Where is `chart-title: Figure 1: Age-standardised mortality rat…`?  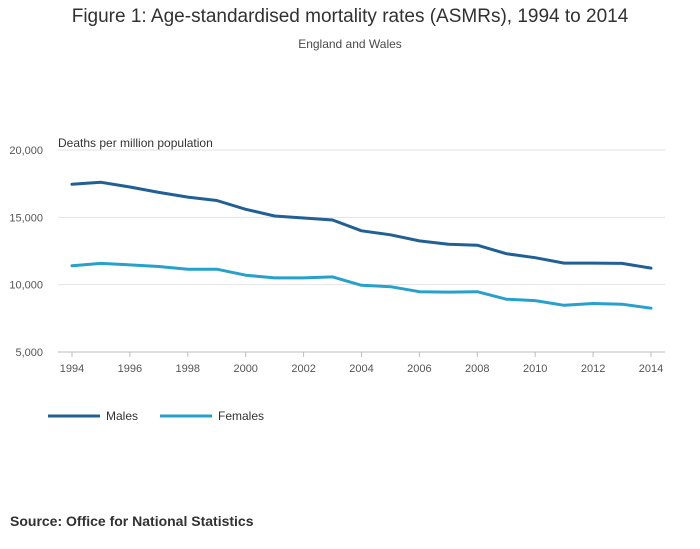 chart-title: Figure 1: Age-standardised mortality rat… is located at coordinates (350, 16).